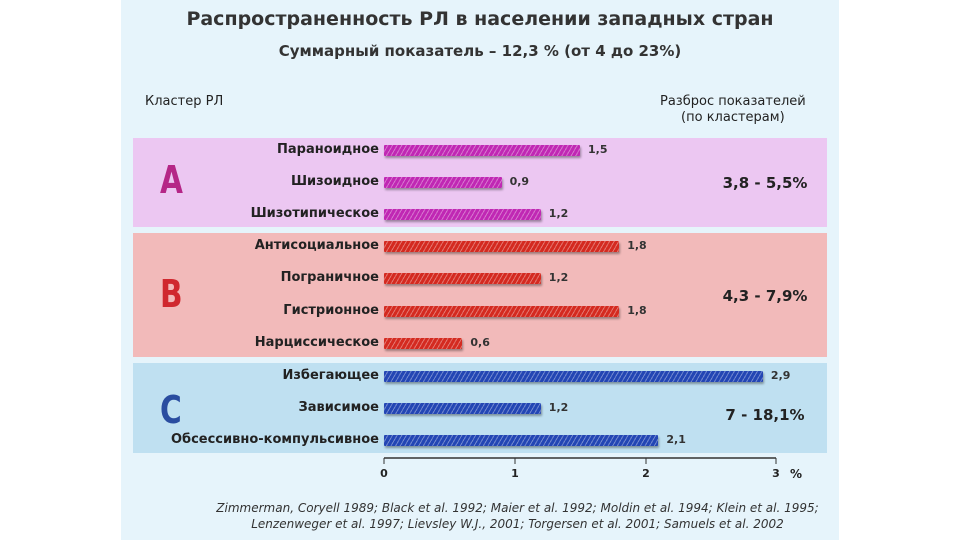 The image size is (960, 540). What do you see at coordinates (676, 439) in the screenshot?
I see `value-label: 2,1` at bounding box center [676, 439].